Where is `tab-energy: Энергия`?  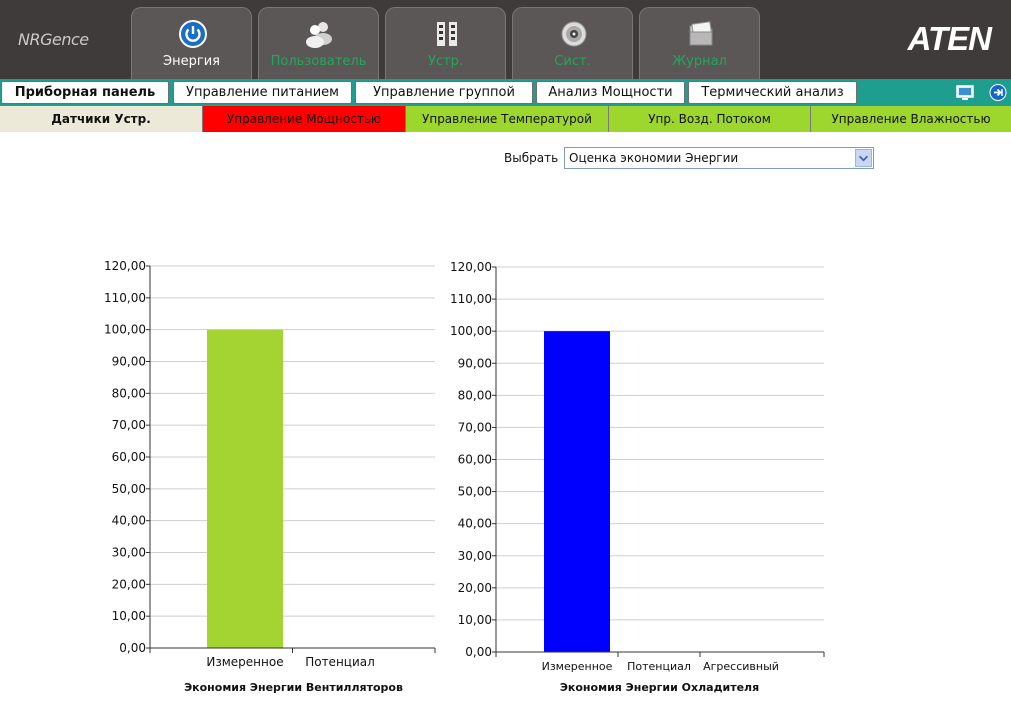
tab-energy: Энергия is located at coordinates (191, 43).